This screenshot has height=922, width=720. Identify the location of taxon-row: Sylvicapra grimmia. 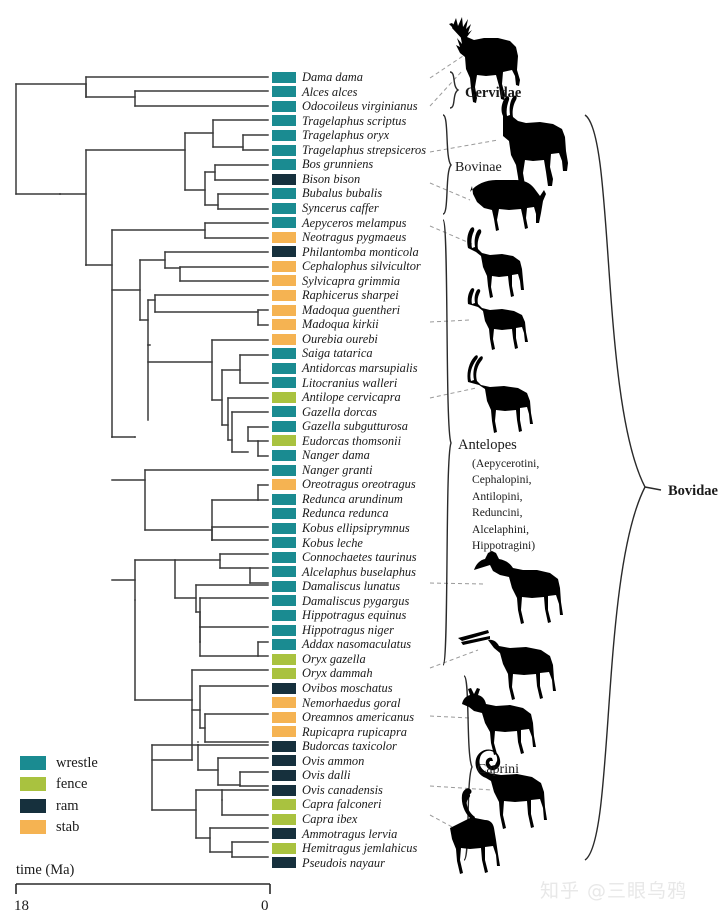
(362, 281).